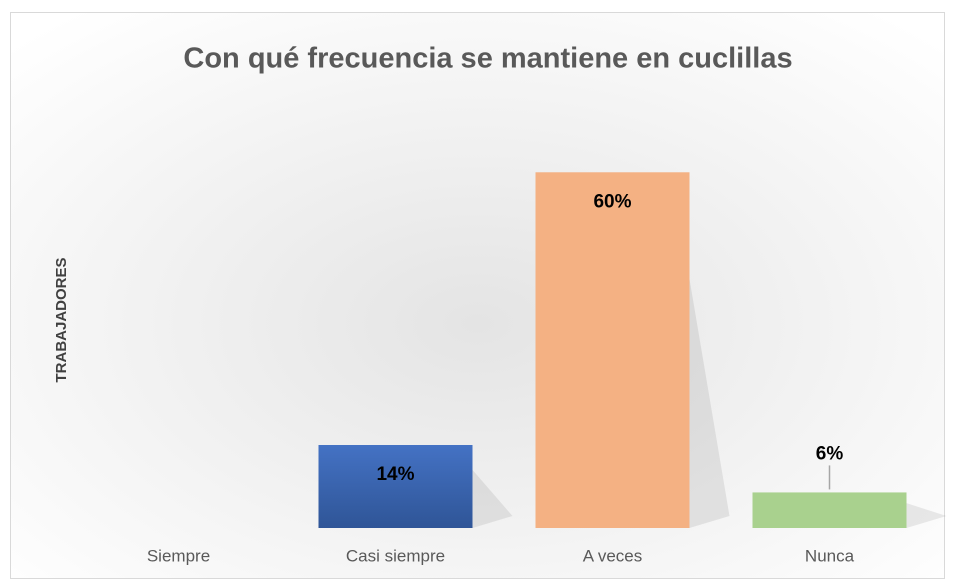 The width and height of the screenshot is (955, 580). I want to click on x-tick-label: Casi siempre, so click(395, 555).